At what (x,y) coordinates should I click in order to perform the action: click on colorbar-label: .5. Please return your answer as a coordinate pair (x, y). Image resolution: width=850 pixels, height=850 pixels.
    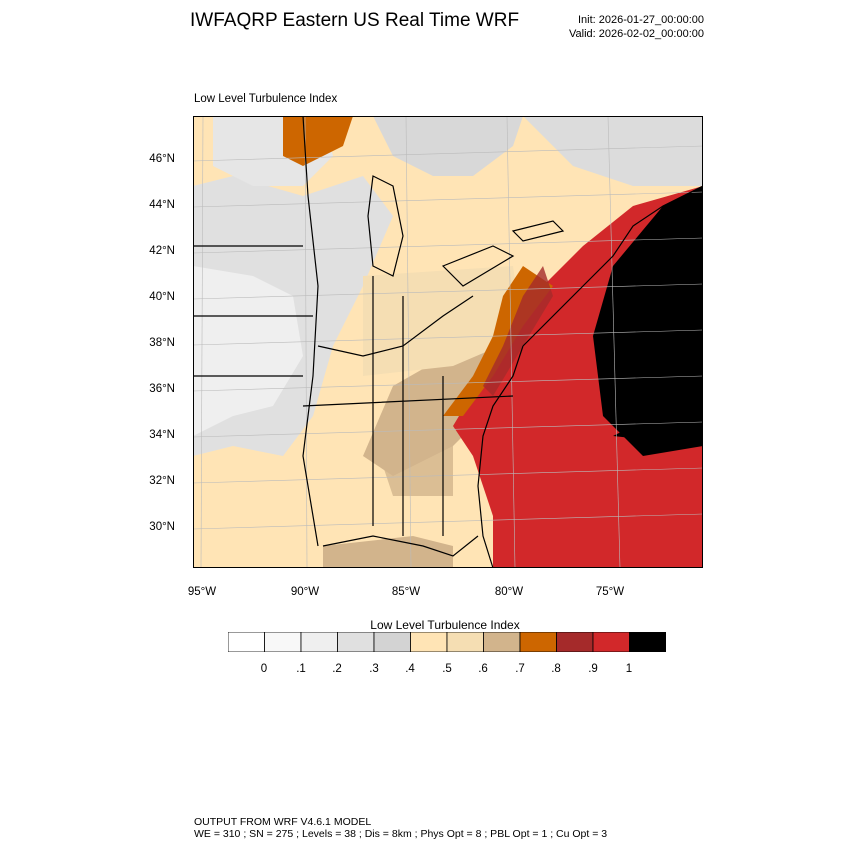
    Looking at the image, I should click on (447, 669).